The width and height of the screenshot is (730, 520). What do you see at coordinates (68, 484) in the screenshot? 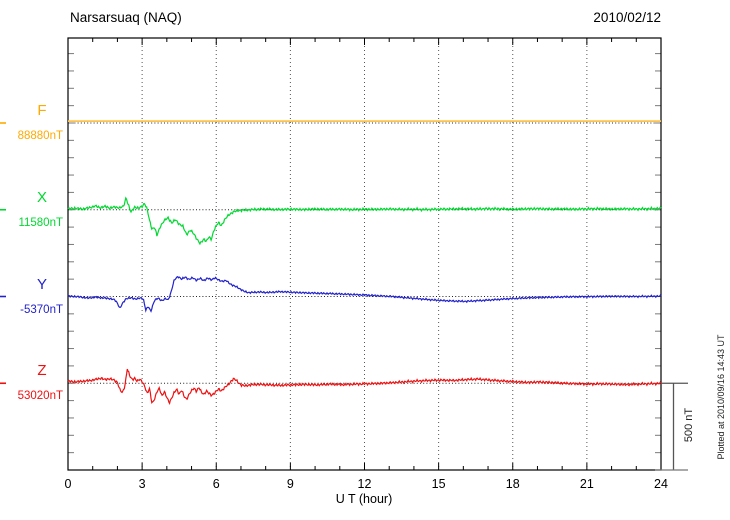
I see `x-tick-label-0: 0` at bounding box center [68, 484].